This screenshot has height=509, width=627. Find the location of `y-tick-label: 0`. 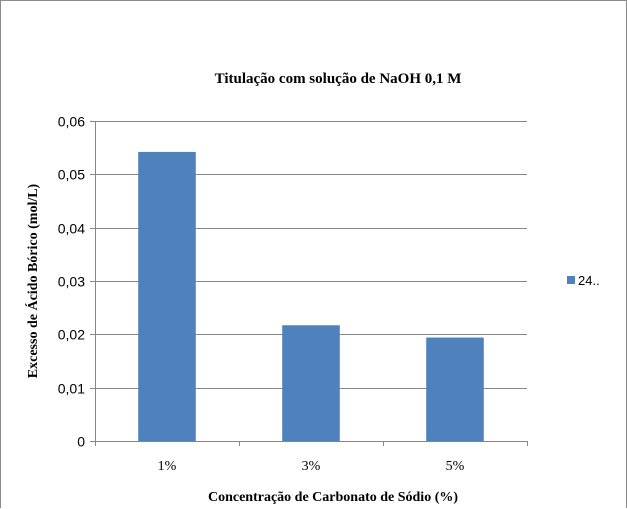

y-tick-label: 0 is located at coordinates (81, 442).